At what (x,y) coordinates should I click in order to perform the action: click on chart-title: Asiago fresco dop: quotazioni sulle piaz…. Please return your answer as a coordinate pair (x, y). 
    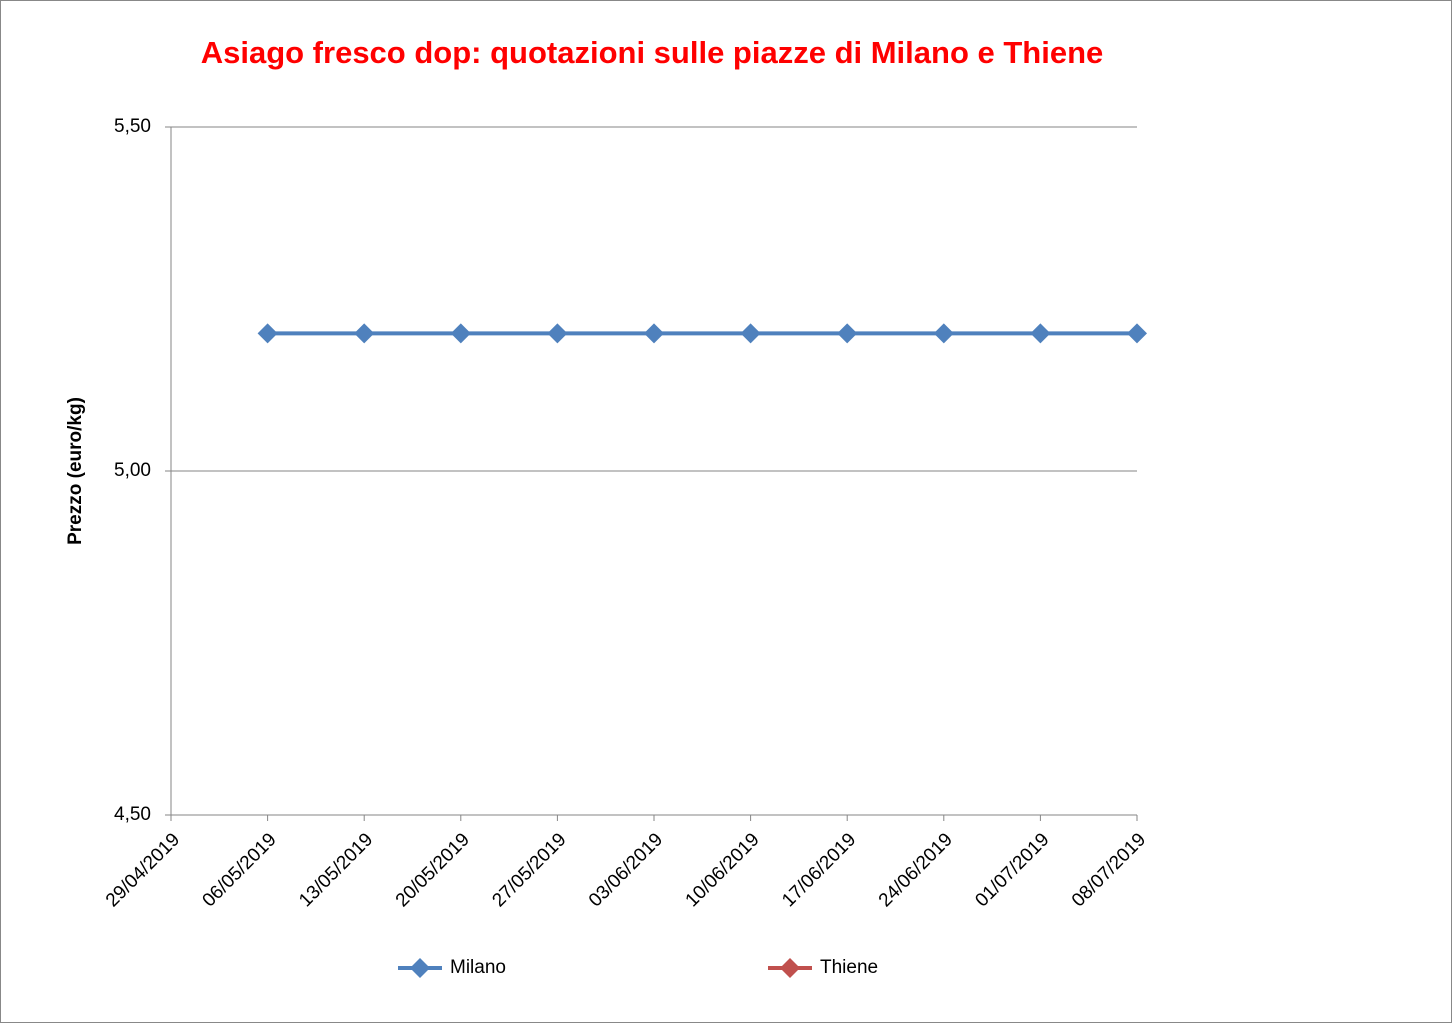
    Looking at the image, I should click on (652, 52).